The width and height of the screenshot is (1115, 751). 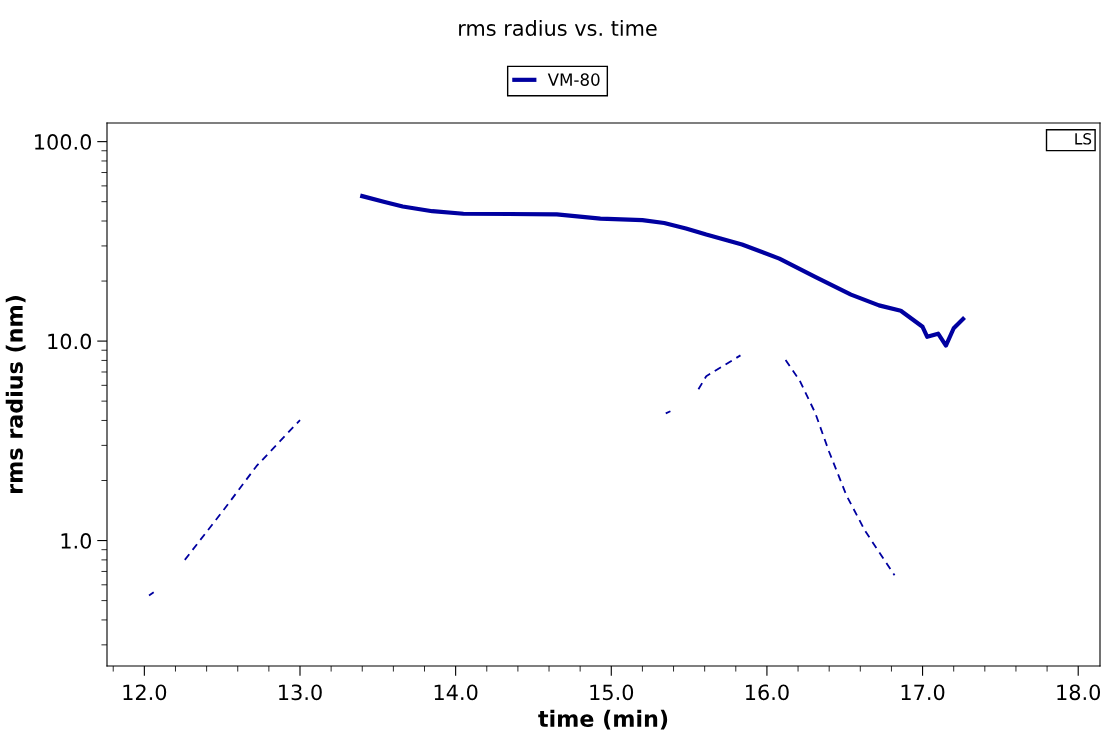 I want to click on x-tick-label: 14.0, so click(x=456, y=692).